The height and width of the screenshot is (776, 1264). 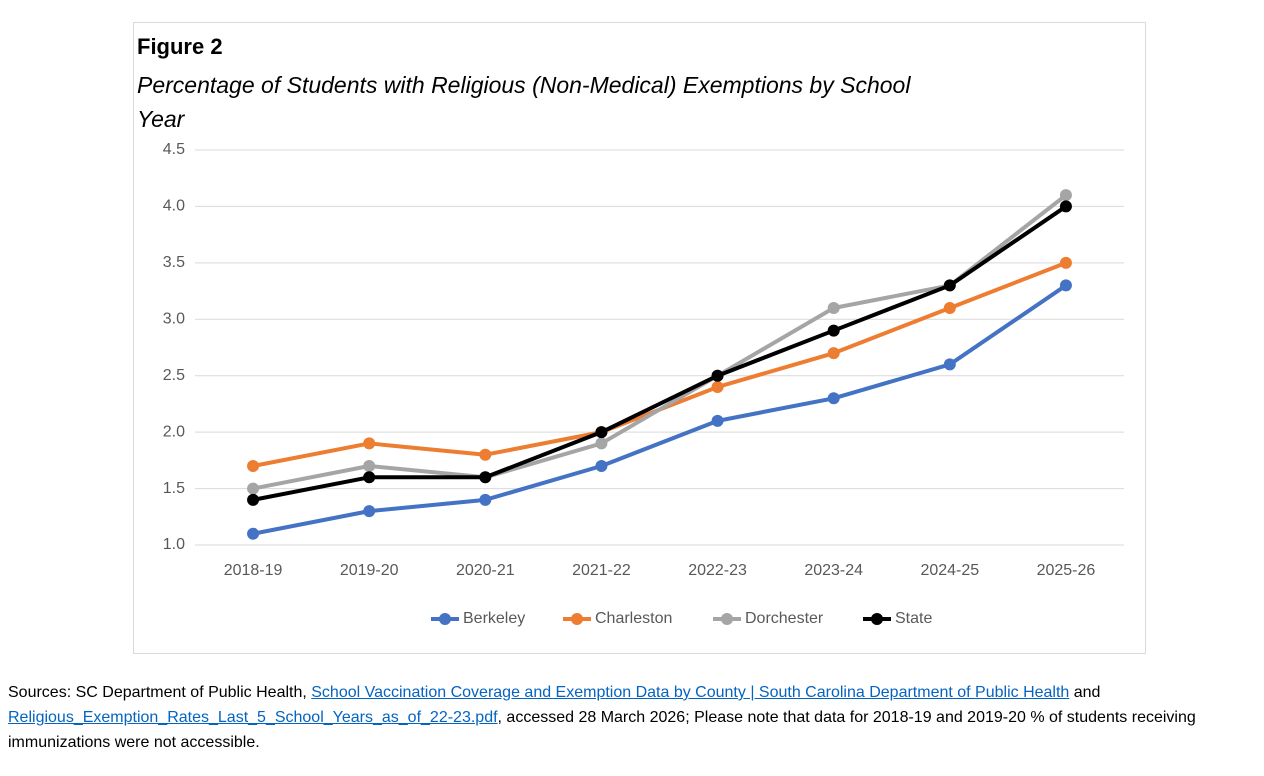 I want to click on x-tick-label: 2021-22, so click(x=601, y=570).